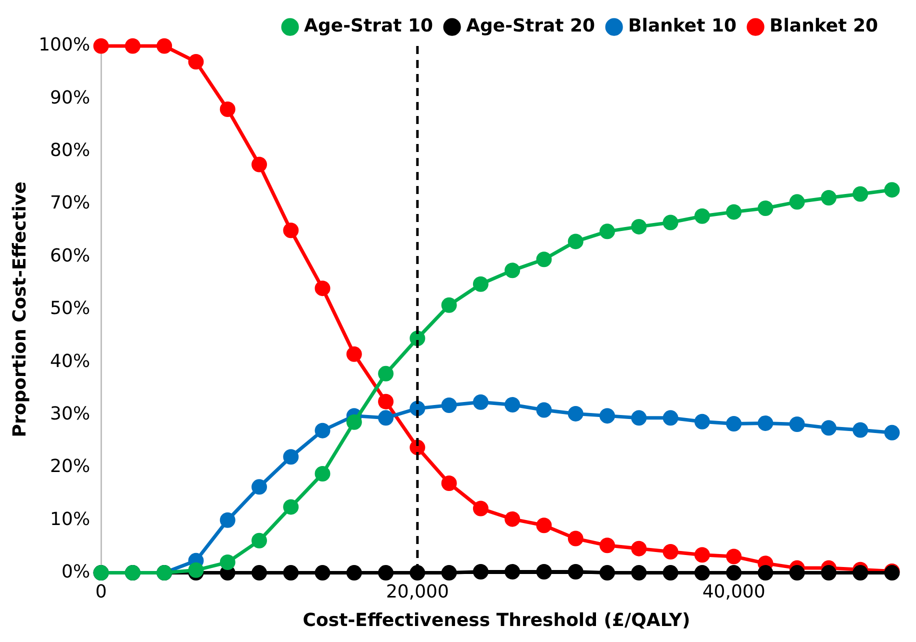 This screenshot has height=642, width=916. I want to click on y-tick-label: 80%, so click(70, 151).